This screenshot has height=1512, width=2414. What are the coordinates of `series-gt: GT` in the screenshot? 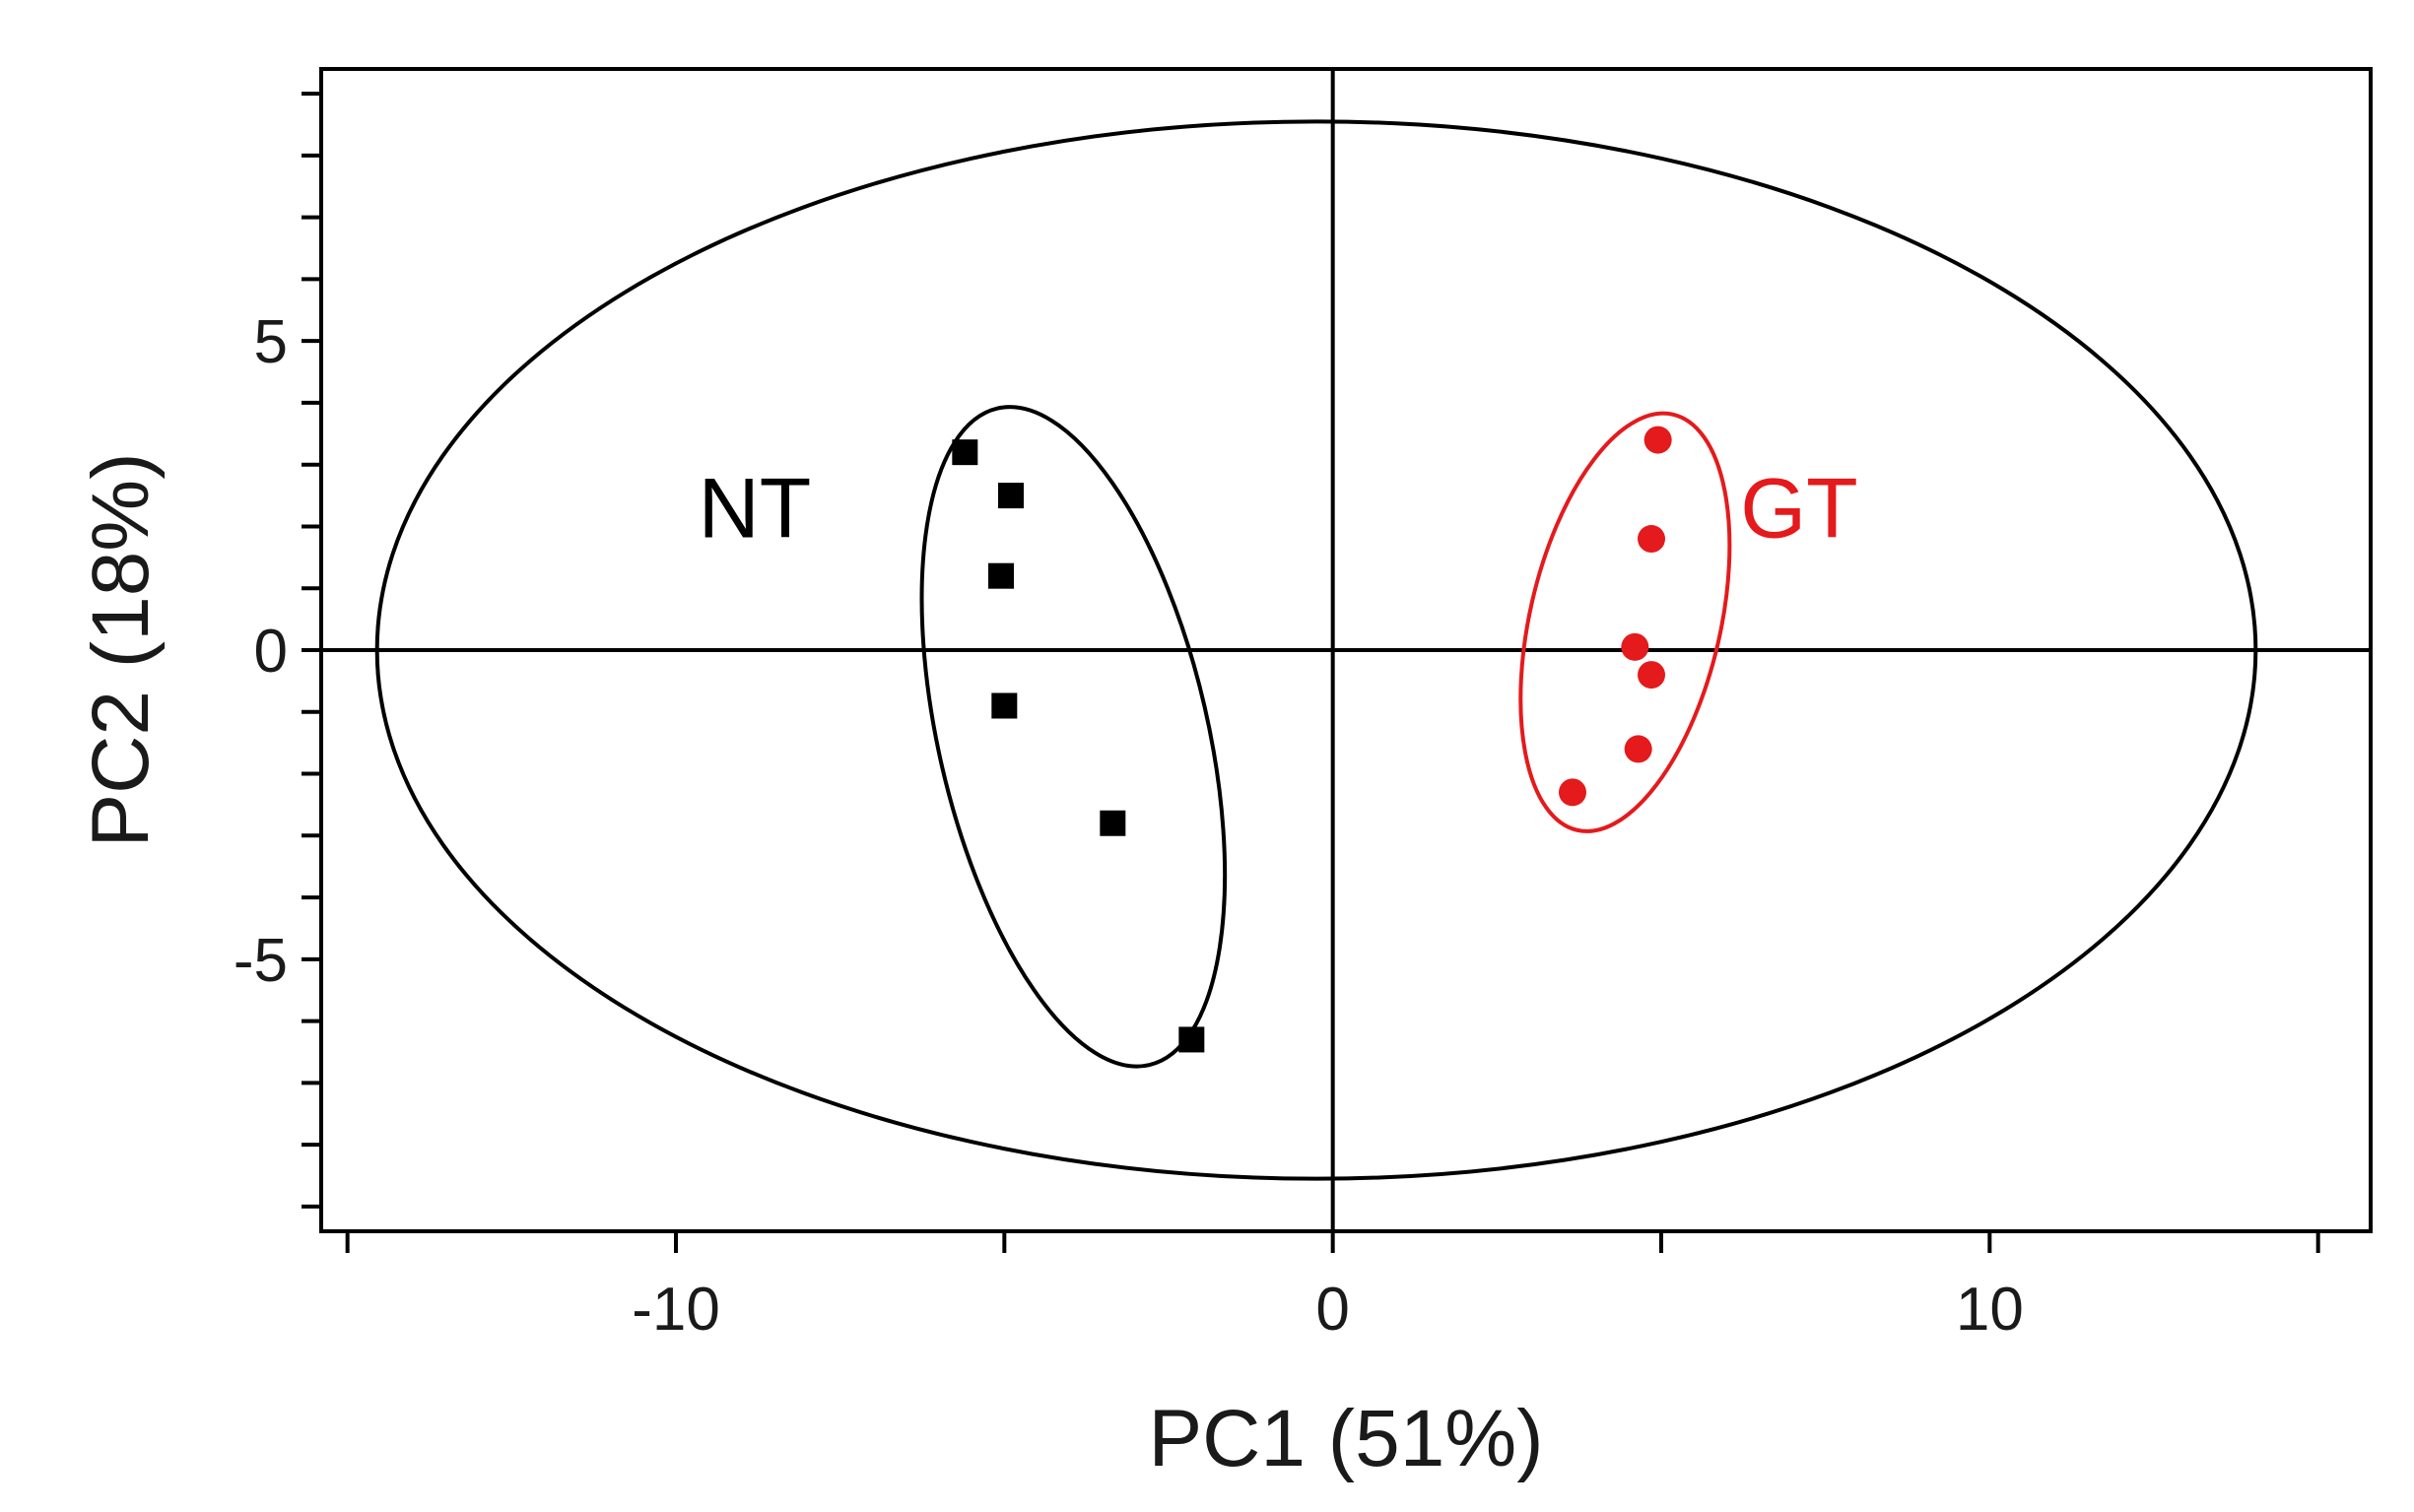 It's located at (1688, 622).